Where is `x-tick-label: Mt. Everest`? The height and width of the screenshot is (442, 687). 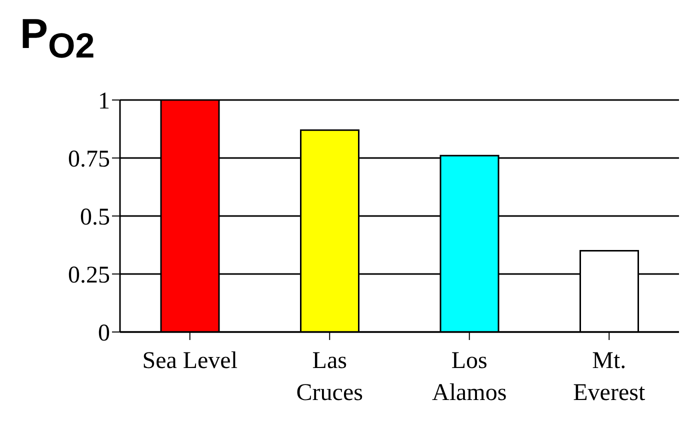 x-tick-label: Mt. Everest is located at coordinates (609, 377).